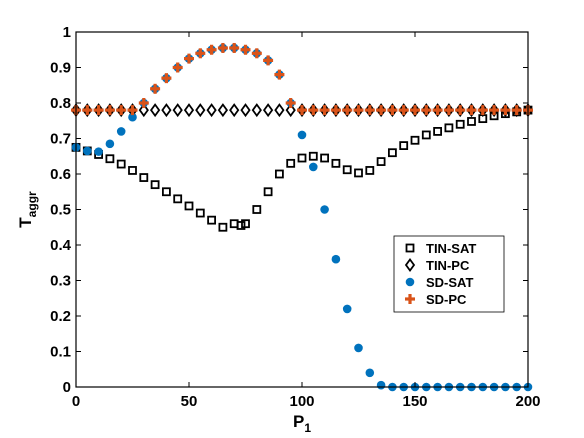 Image resolution: width=584 pixels, height=438 pixels. I want to click on y-tick-label: 0, so click(67, 387).